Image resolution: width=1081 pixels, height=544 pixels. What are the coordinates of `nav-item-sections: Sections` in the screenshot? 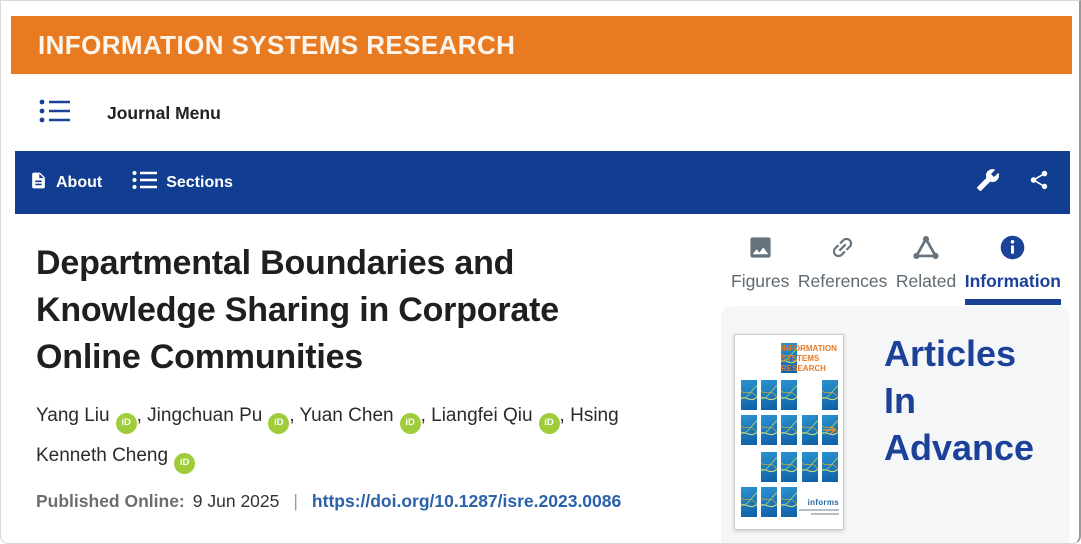 It's located at (182, 182).